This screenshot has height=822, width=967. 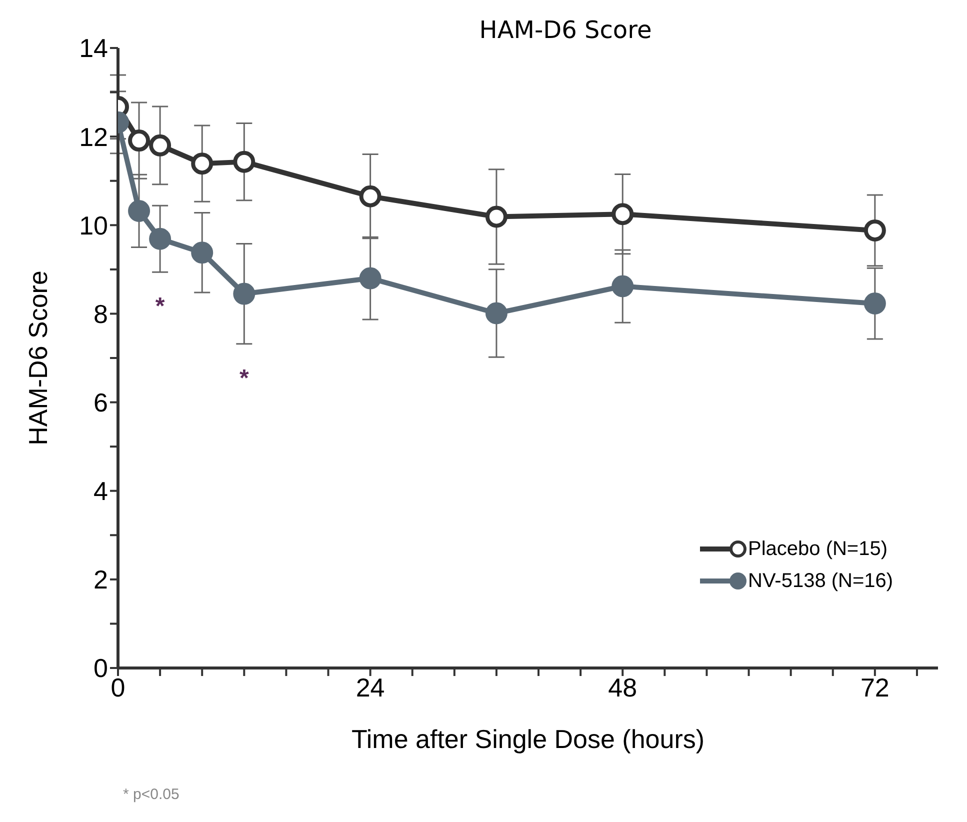 I want to click on y-tick-label: 8, so click(x=101, y=313).